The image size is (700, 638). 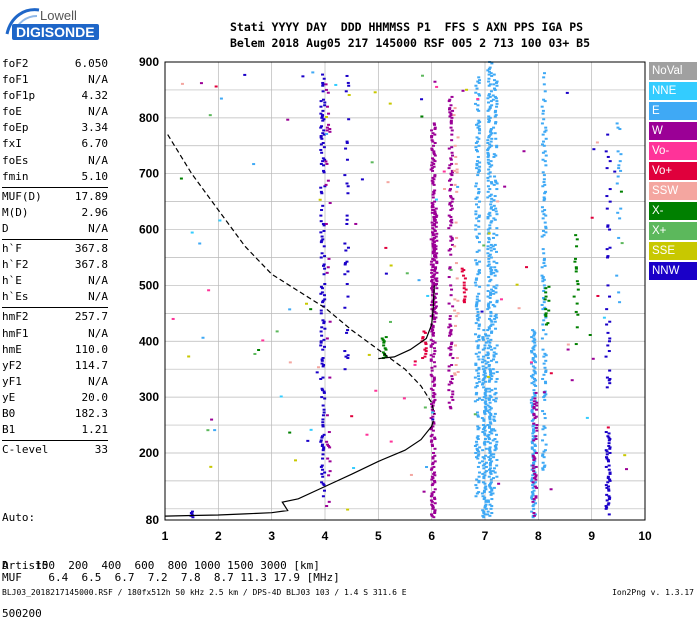 What do you see at coordinates (406, 322) in the screenshot?
I see `trace-echo` at bounding box center [406, 322].